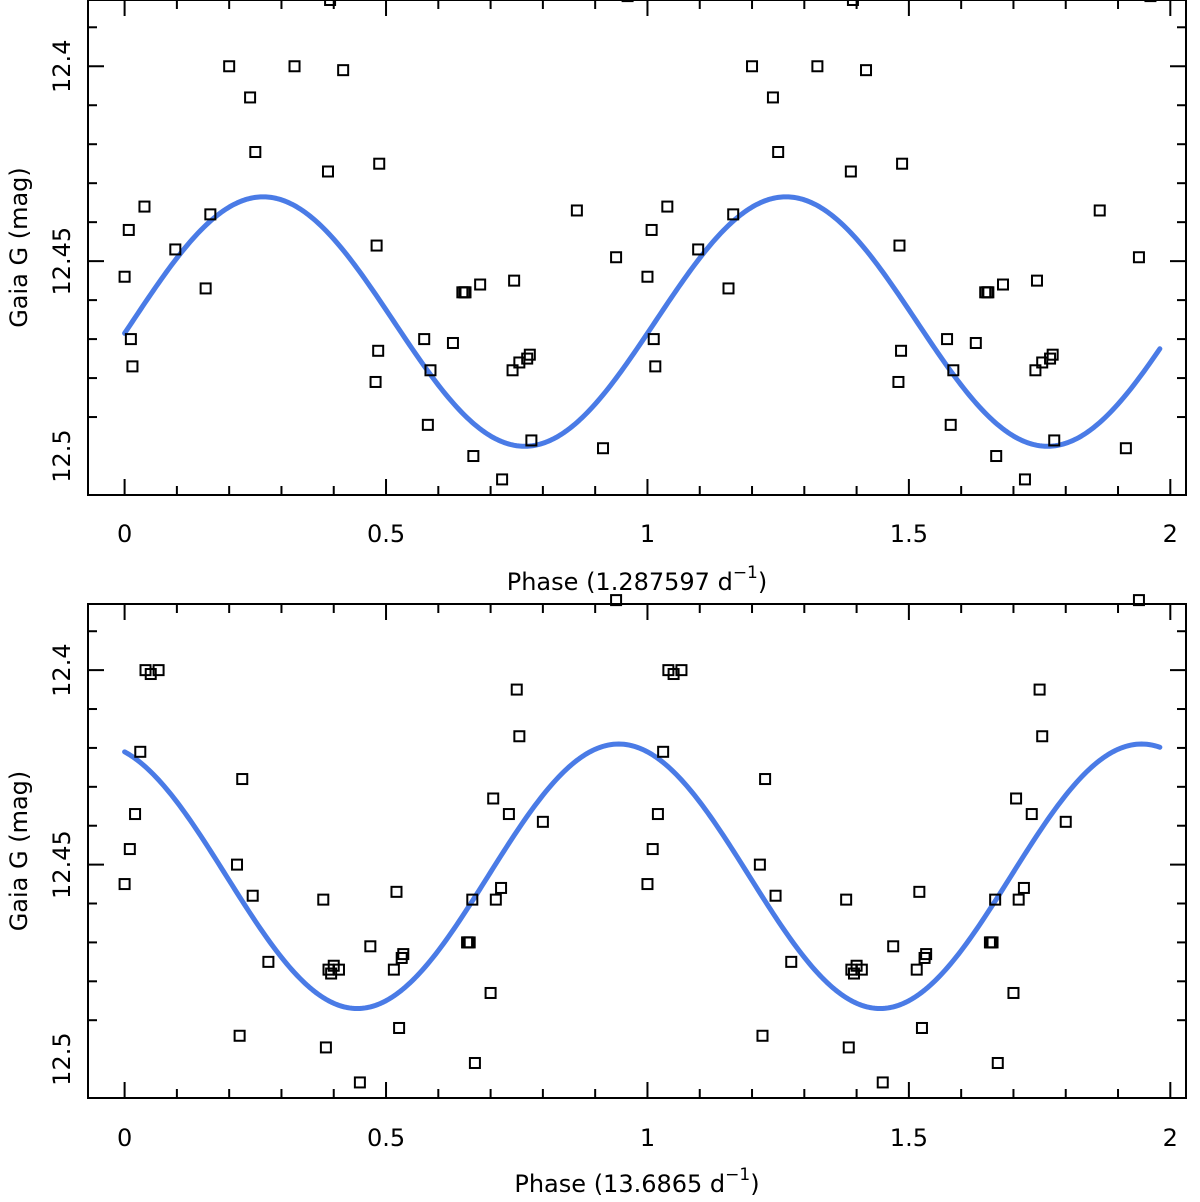 This screenshot has height=1202, width=1200. What do you see at coordinates (636, 1181) in the screenshot?
I see `bottom-x-axis-label: Phase (13.6865 d−1)` at bounding box center [636, 1181].